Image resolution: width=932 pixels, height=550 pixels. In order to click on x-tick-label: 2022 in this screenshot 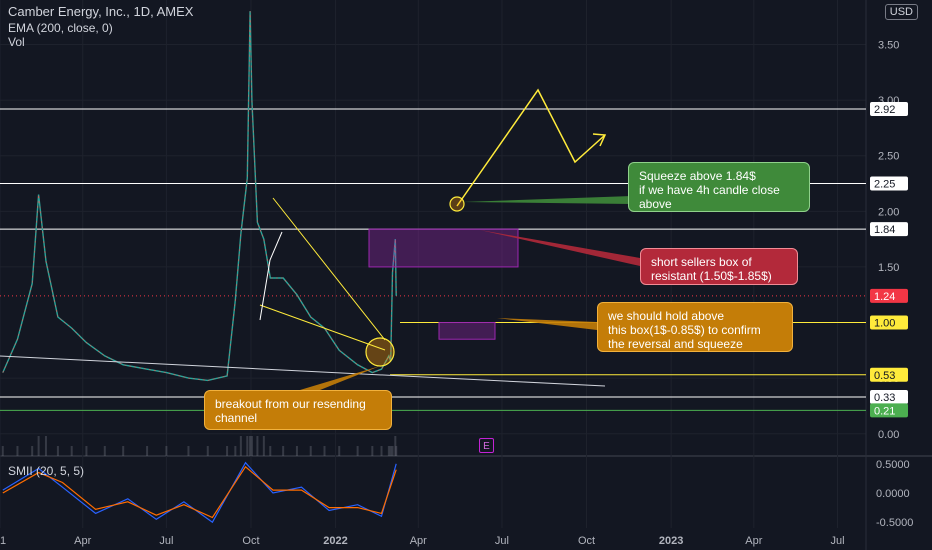, I will do `click(335, 541)`.